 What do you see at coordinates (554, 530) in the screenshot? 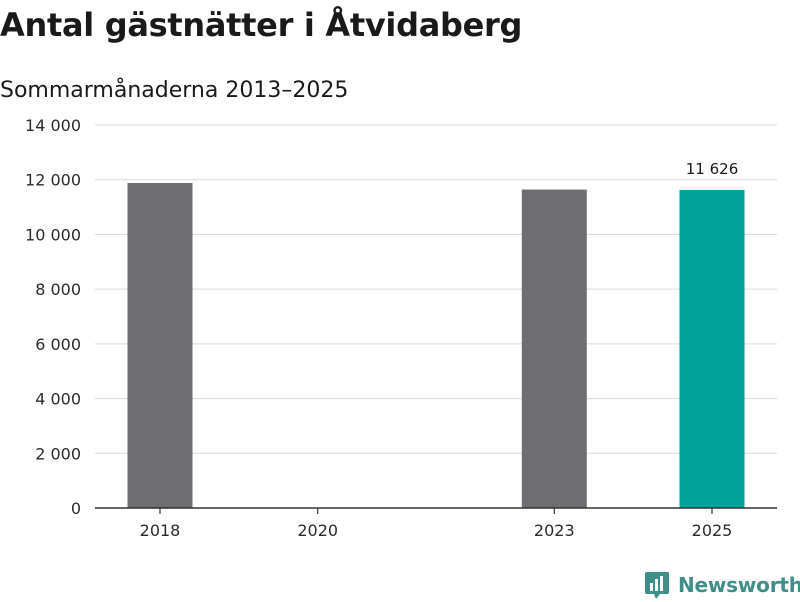
I see `x-tick-label: 2023` at bounding box center [554, 530].